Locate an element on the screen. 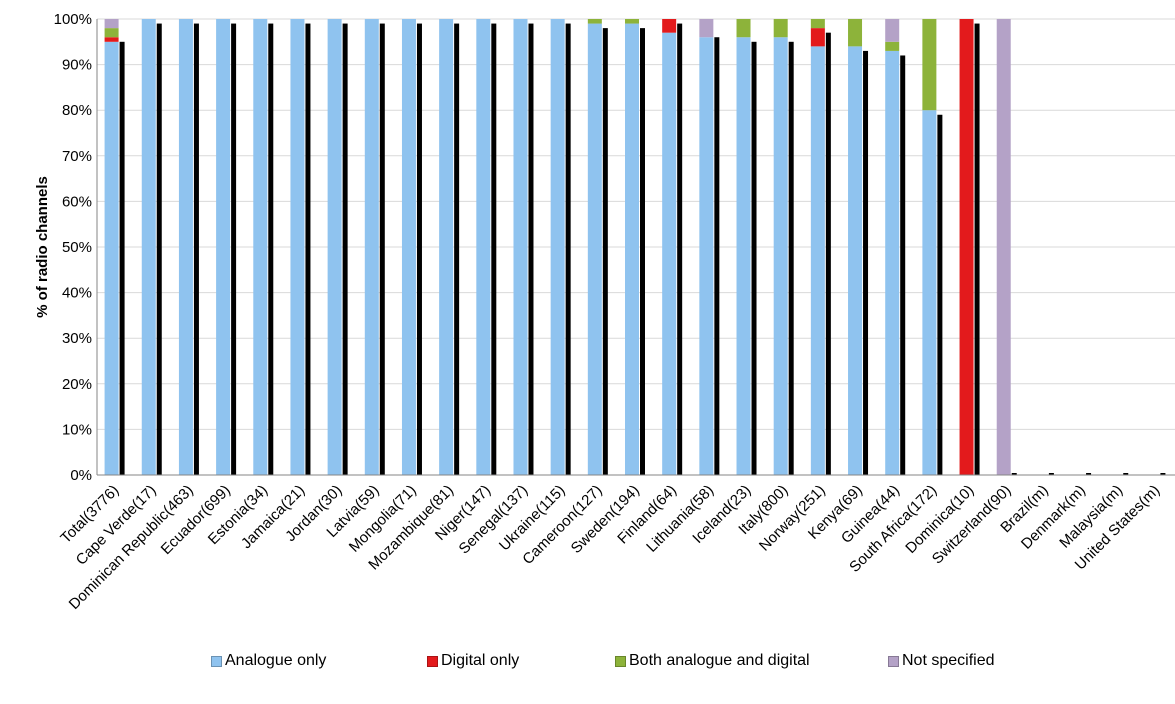  legend-label-both: Both analogue and digital is located at coordinates (719, 660).